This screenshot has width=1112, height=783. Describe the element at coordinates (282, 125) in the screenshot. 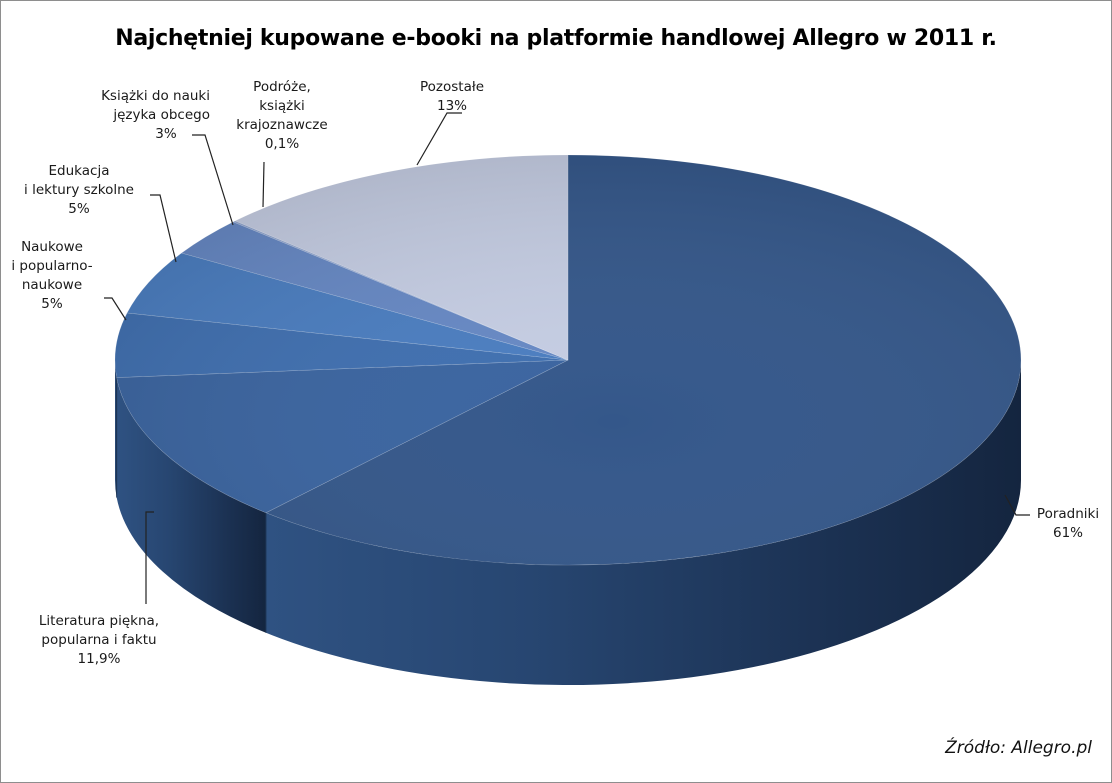

I see `slice-name: krajoznawcze` at that location.